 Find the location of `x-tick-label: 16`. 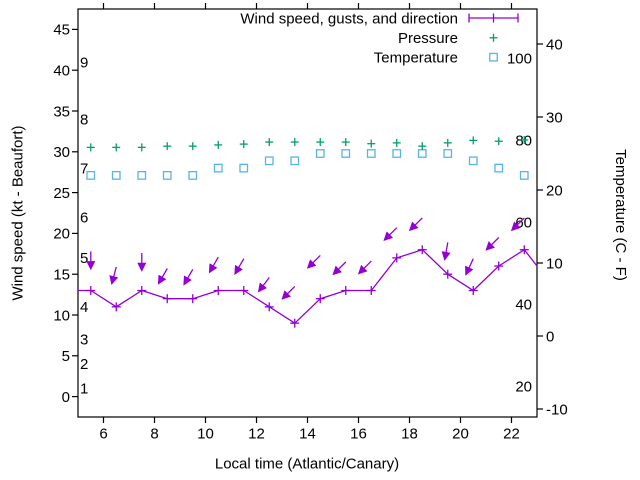

x-tick-label: 16 is located at coordinates (358, 433).